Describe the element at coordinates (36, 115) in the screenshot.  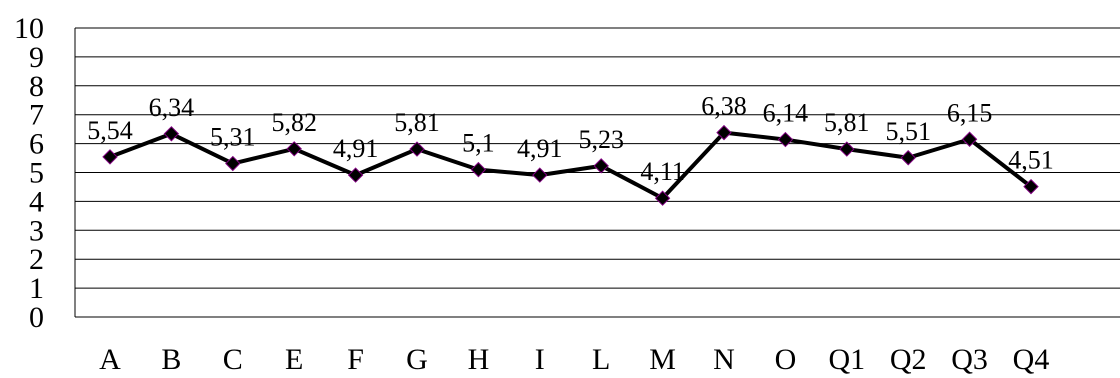
I see `y-tick-label-7: 7` at that location.